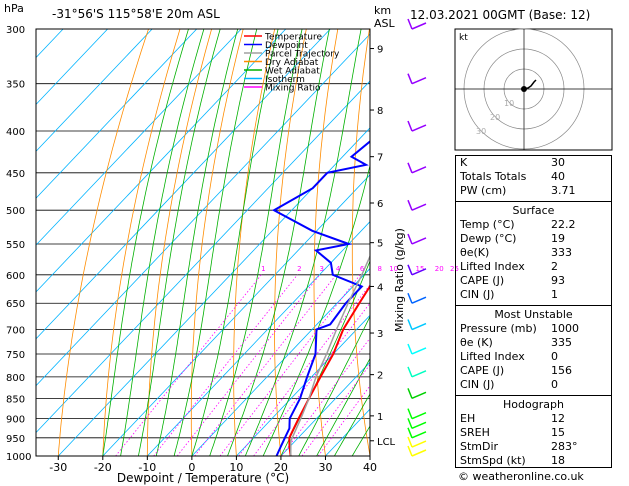  What do you see at coordinates (558, 280) in the screenshot?
I see `surface-value: 93` at bounding box center [558, 280].